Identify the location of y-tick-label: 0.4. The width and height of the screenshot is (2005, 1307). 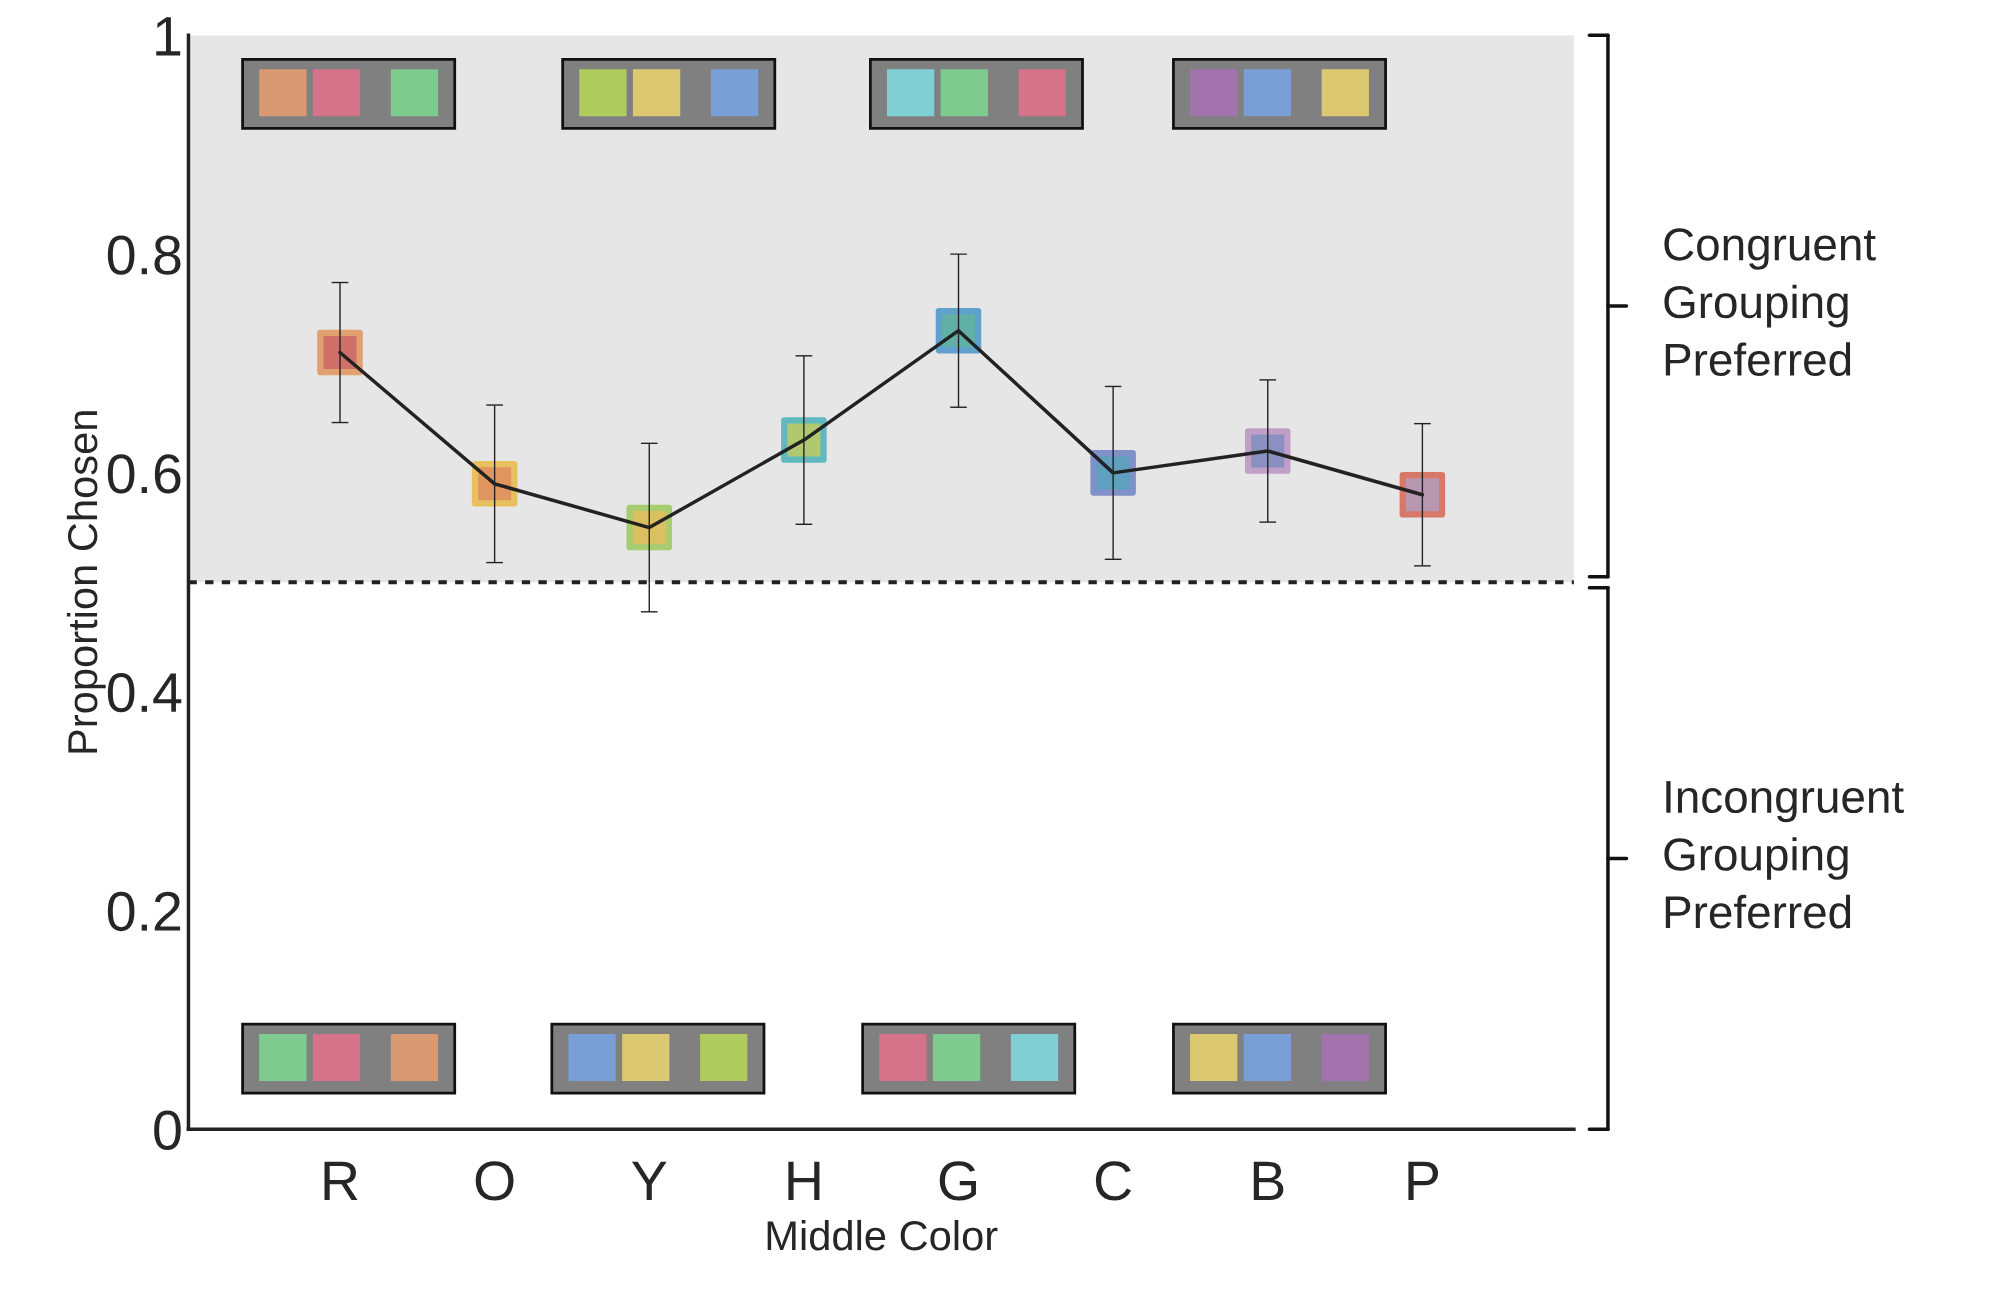
(144, 693).